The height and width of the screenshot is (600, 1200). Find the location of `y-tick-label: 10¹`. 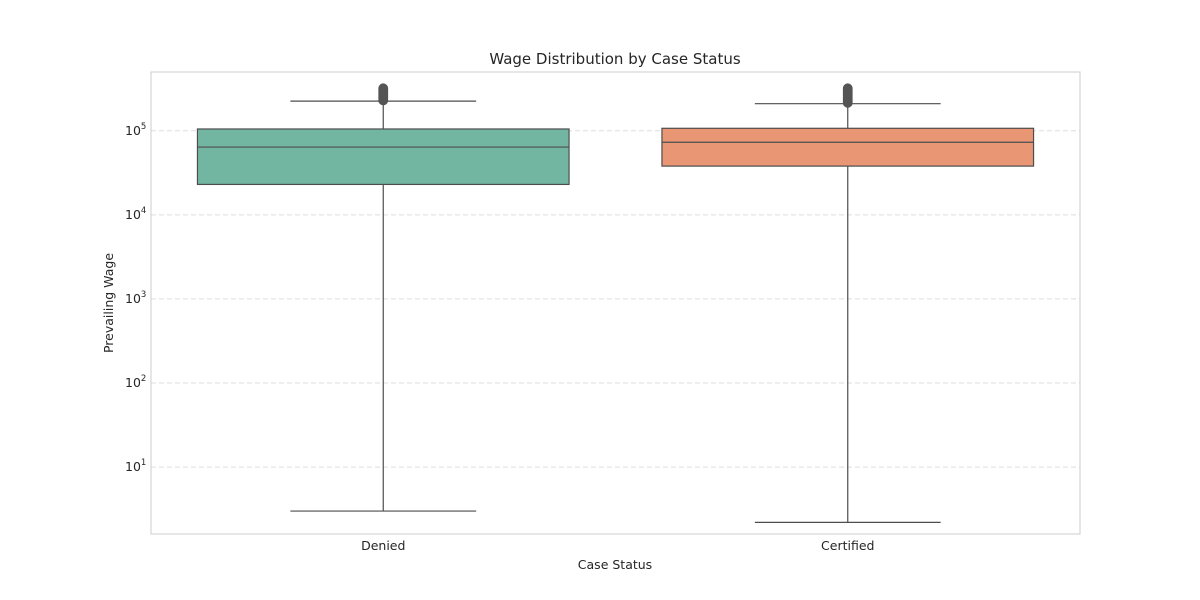

y-tick-label: 10¹ is located at coordinates (135, 466).